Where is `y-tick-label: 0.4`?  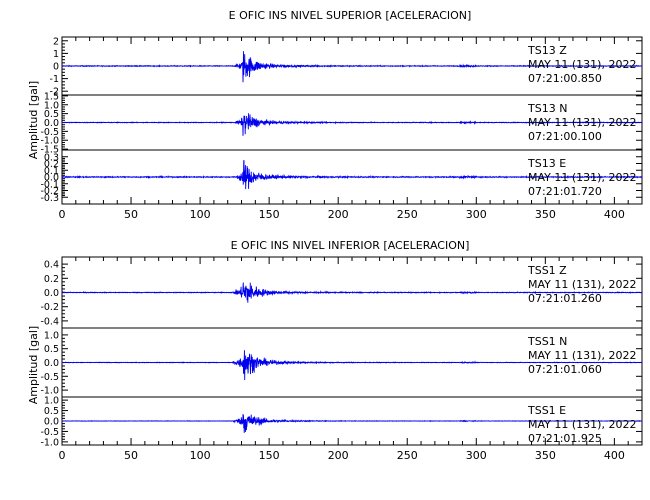 y-tick-label: 0.4 is located at coordinates (51, 265).